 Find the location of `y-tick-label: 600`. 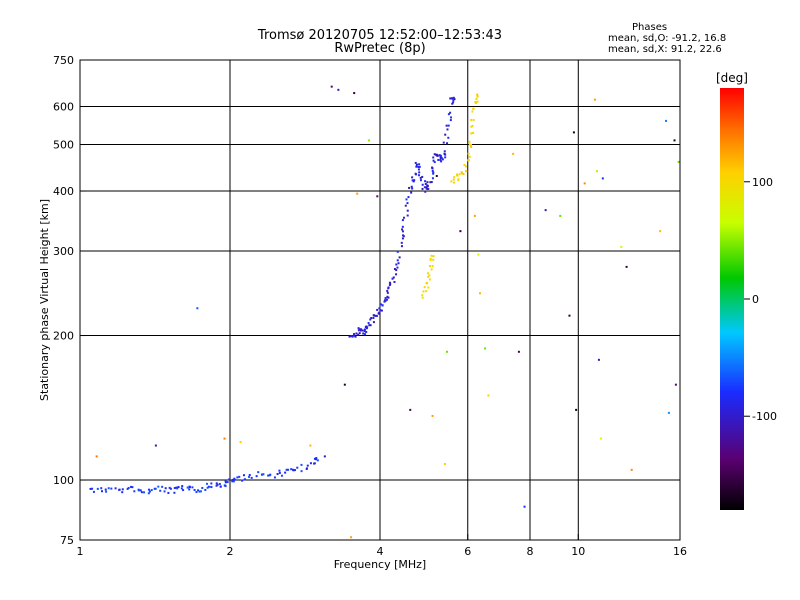

y-tick-label: 600 is located at coordinates (63, 107).